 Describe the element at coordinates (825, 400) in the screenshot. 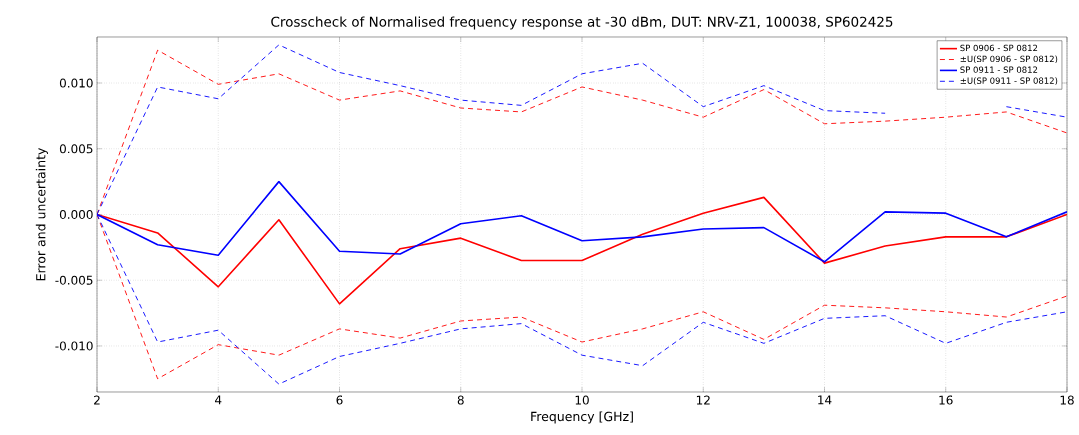

I see `x-tick-label: 14` at that location.